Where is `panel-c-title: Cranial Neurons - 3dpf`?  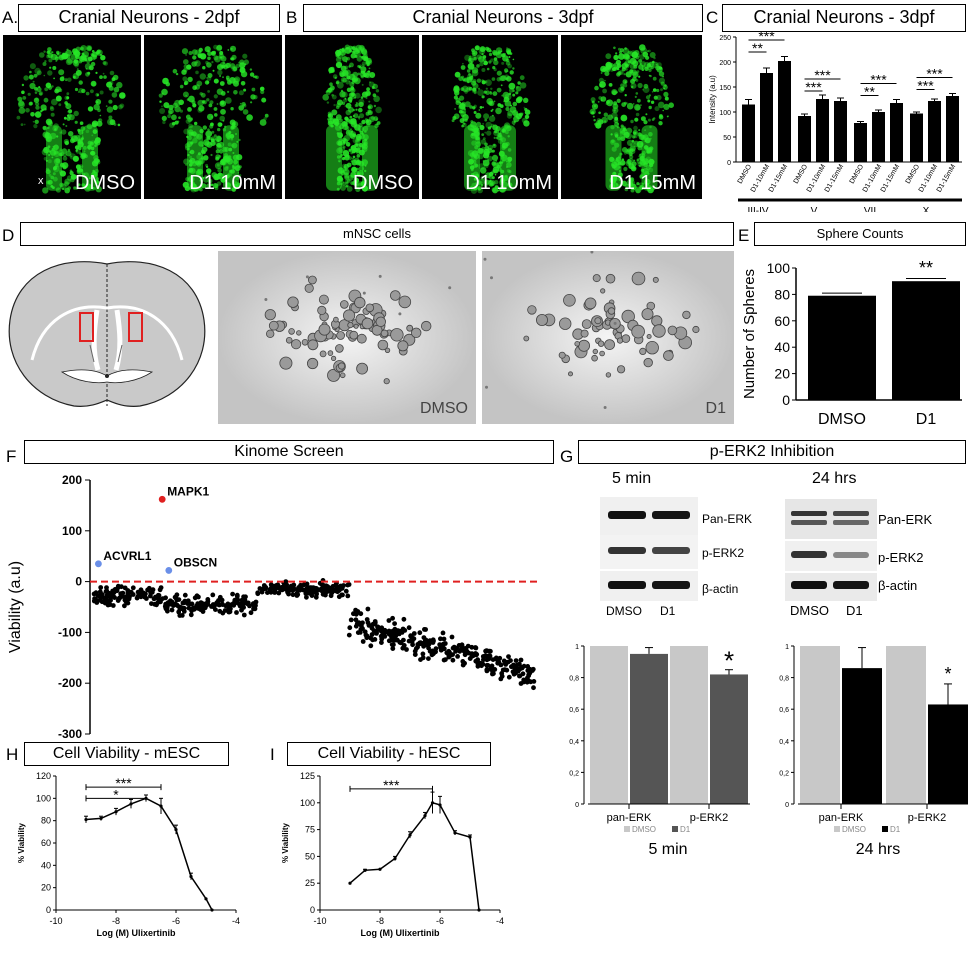 panel-c-title: Cranial Neurons - 3dpf is located at coordinates (844, 18).